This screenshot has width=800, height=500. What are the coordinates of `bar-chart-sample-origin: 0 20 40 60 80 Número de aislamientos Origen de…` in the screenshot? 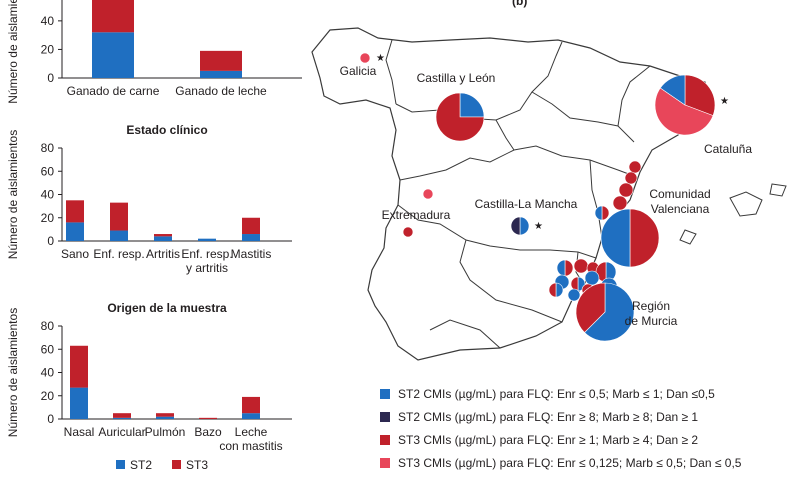 It's located at (149, 377).